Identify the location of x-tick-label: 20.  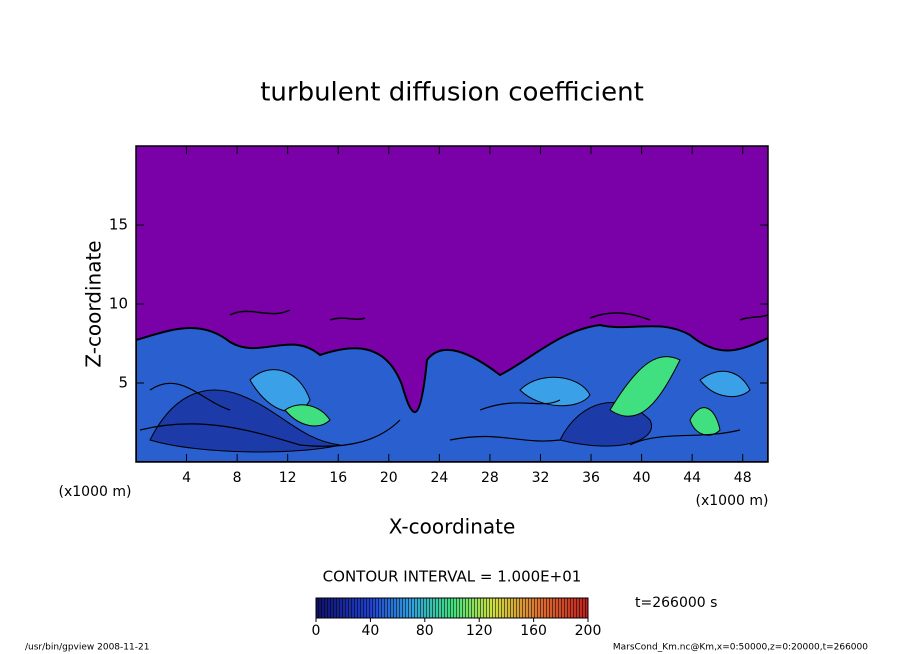
(389, 478).